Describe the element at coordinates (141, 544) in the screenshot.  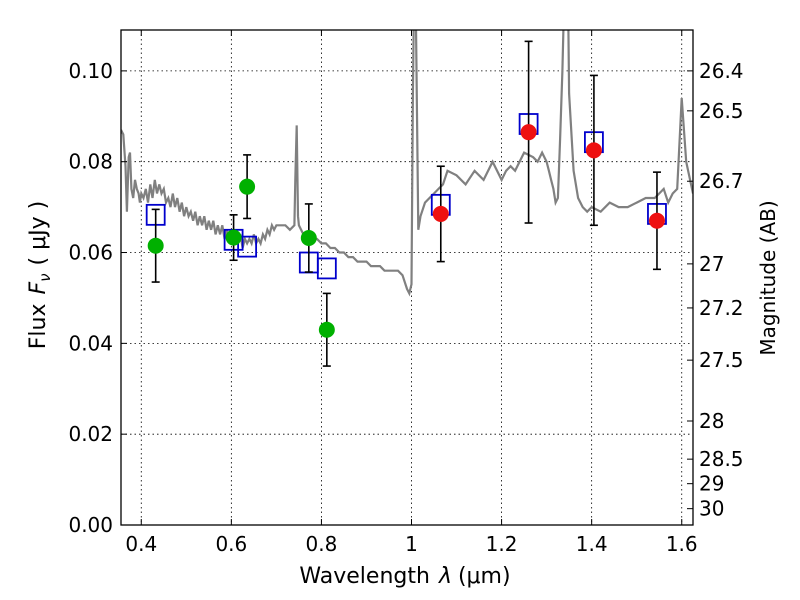
I see `x-tick-label: 0.4` at that location.